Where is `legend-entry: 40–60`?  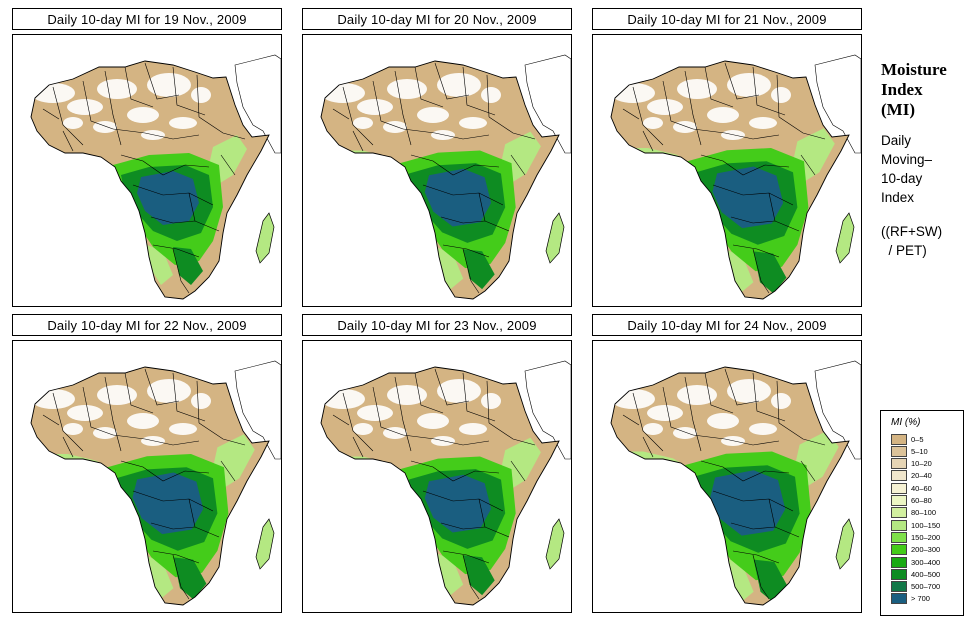 legend-entry: 40–60 is located at coordinates (911, 488).